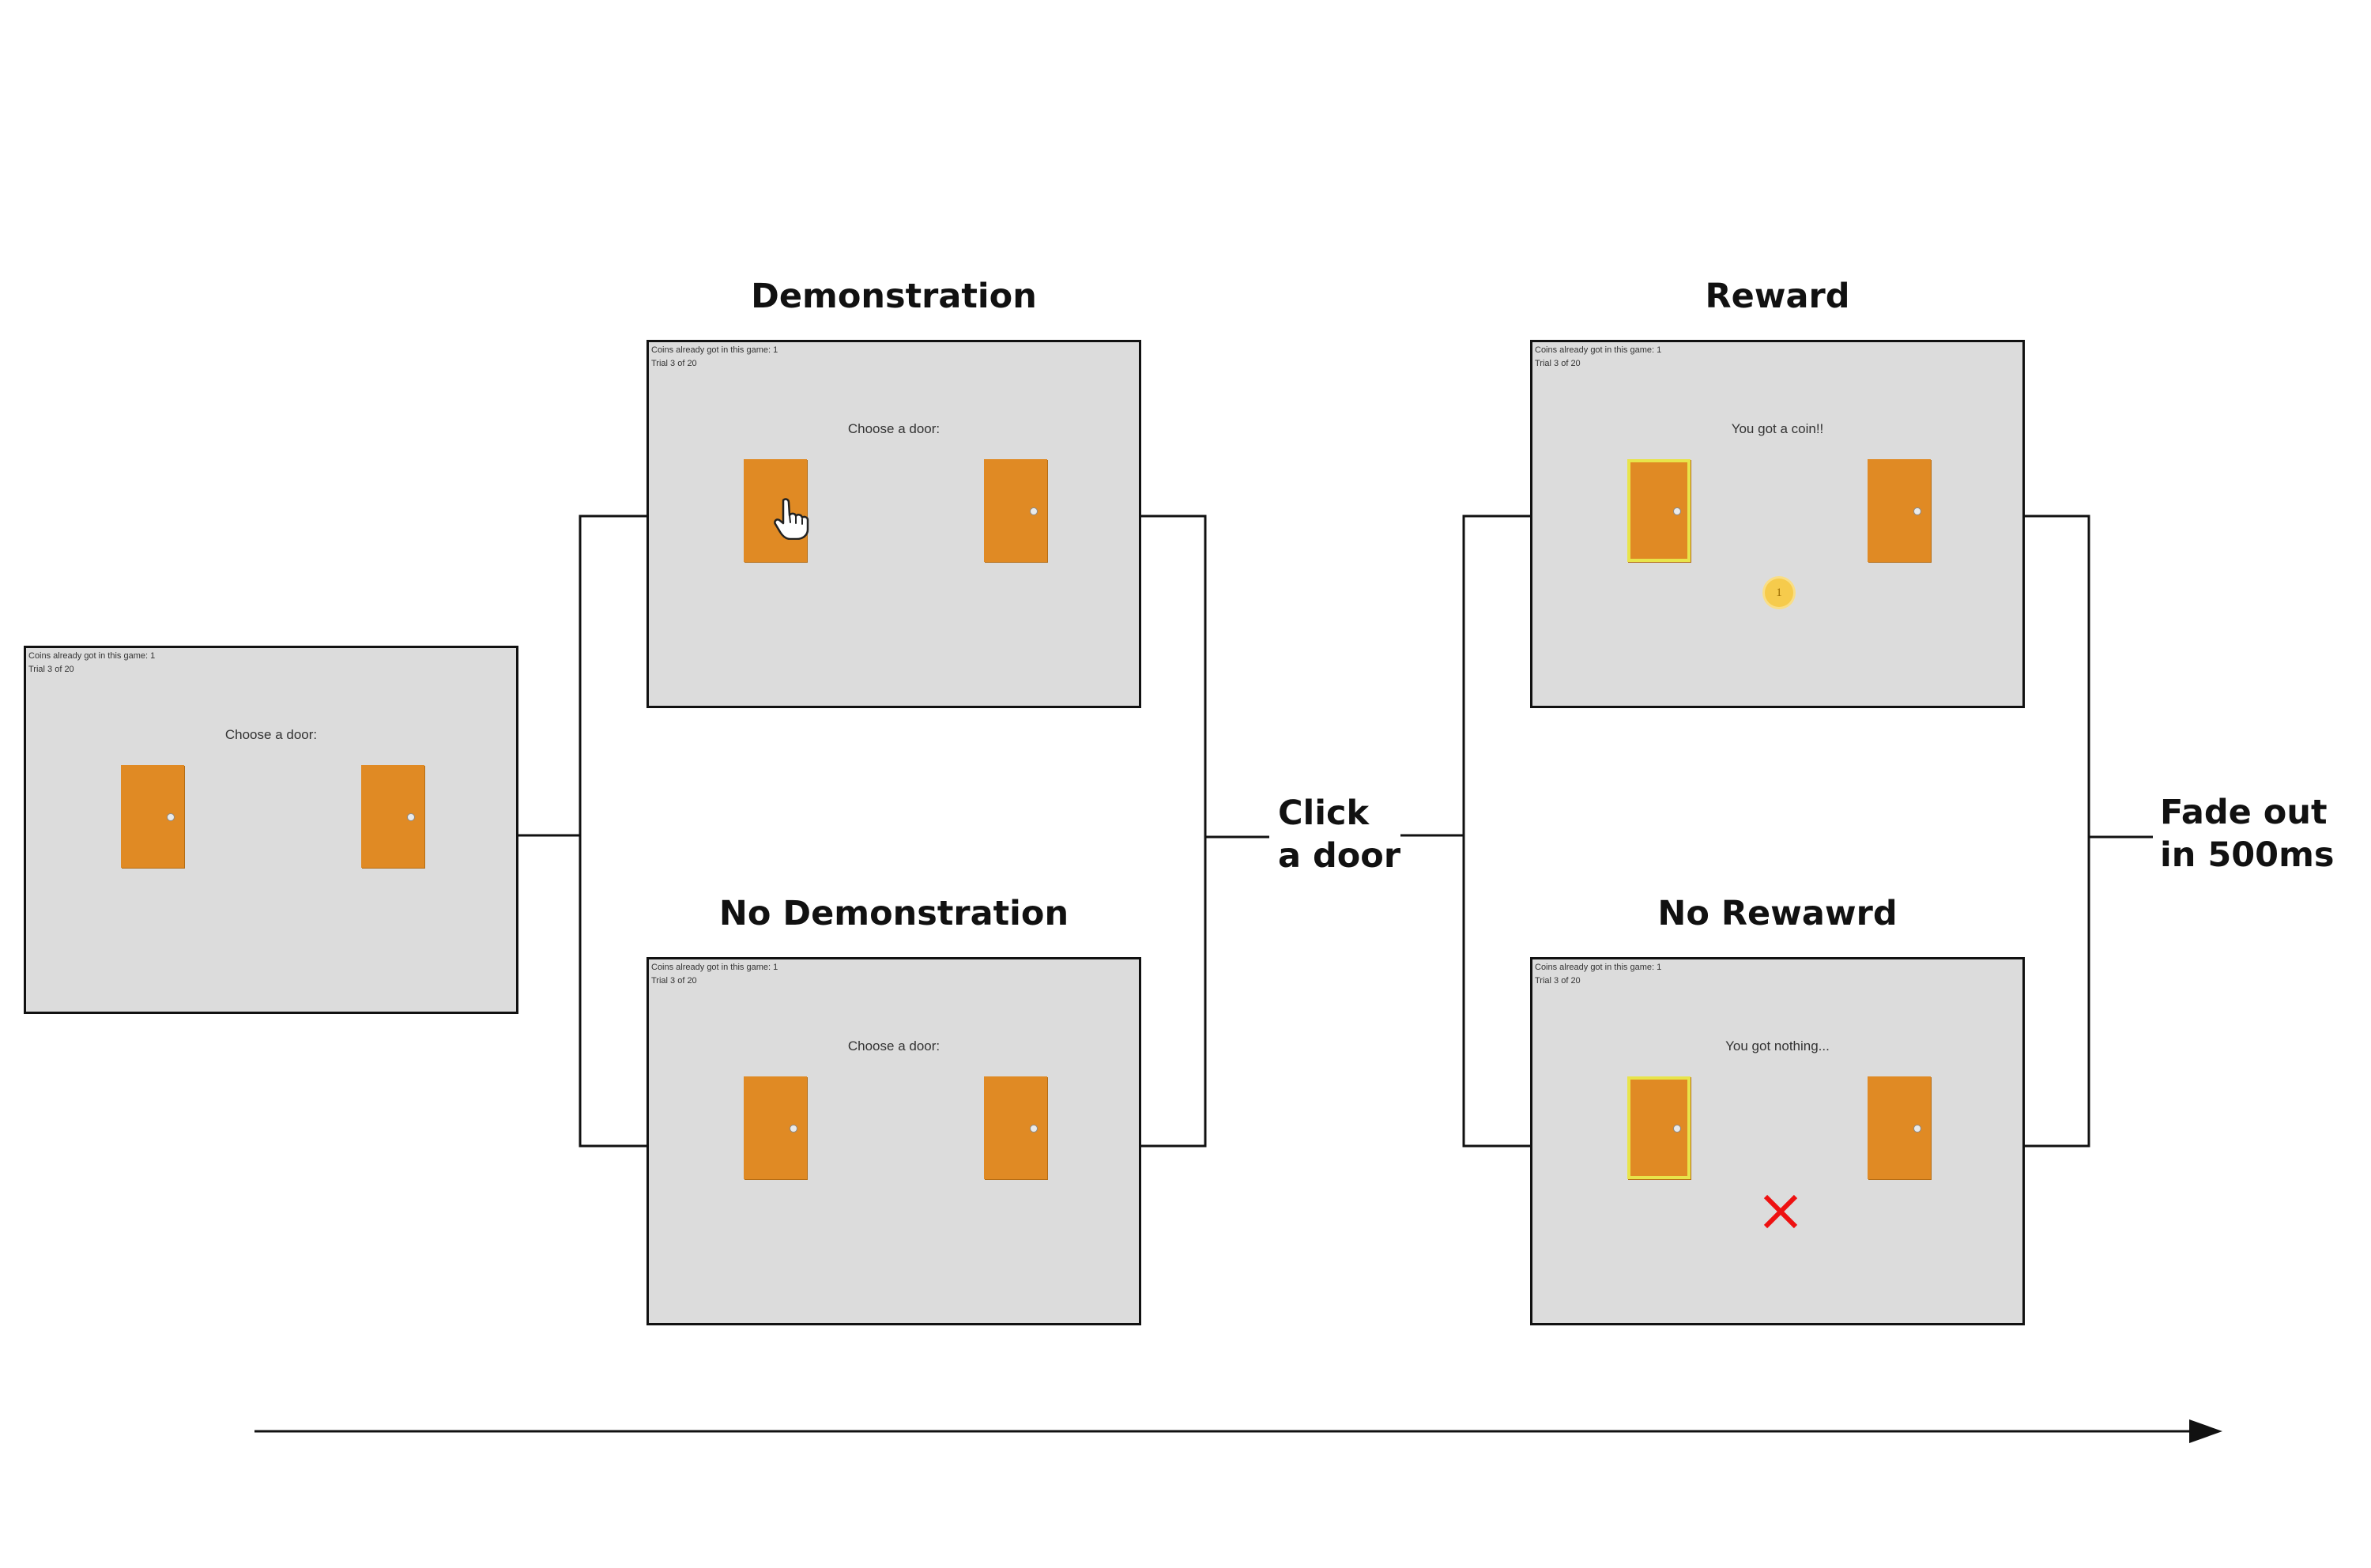 The width and height of the screenshot is (2371, 1568). Describe the element at coordinates (1779, 593) in the screenshot. I see `coin-icon: 1` at that location.